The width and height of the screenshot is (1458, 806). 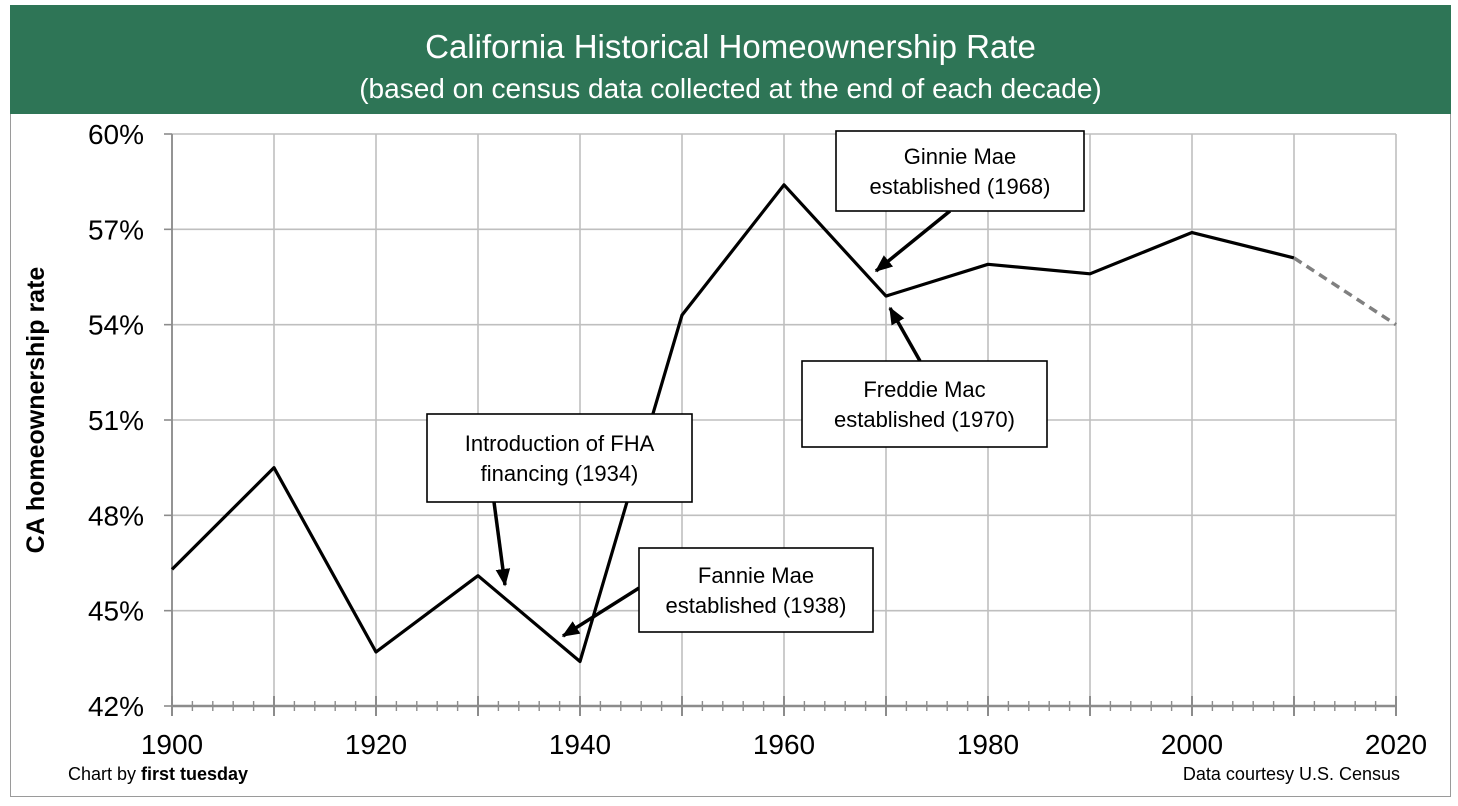 What do you see at coordinates (784, 744) in the screenshot?
I see `x-tick-label: 1960` at bounding box center [784, 744].